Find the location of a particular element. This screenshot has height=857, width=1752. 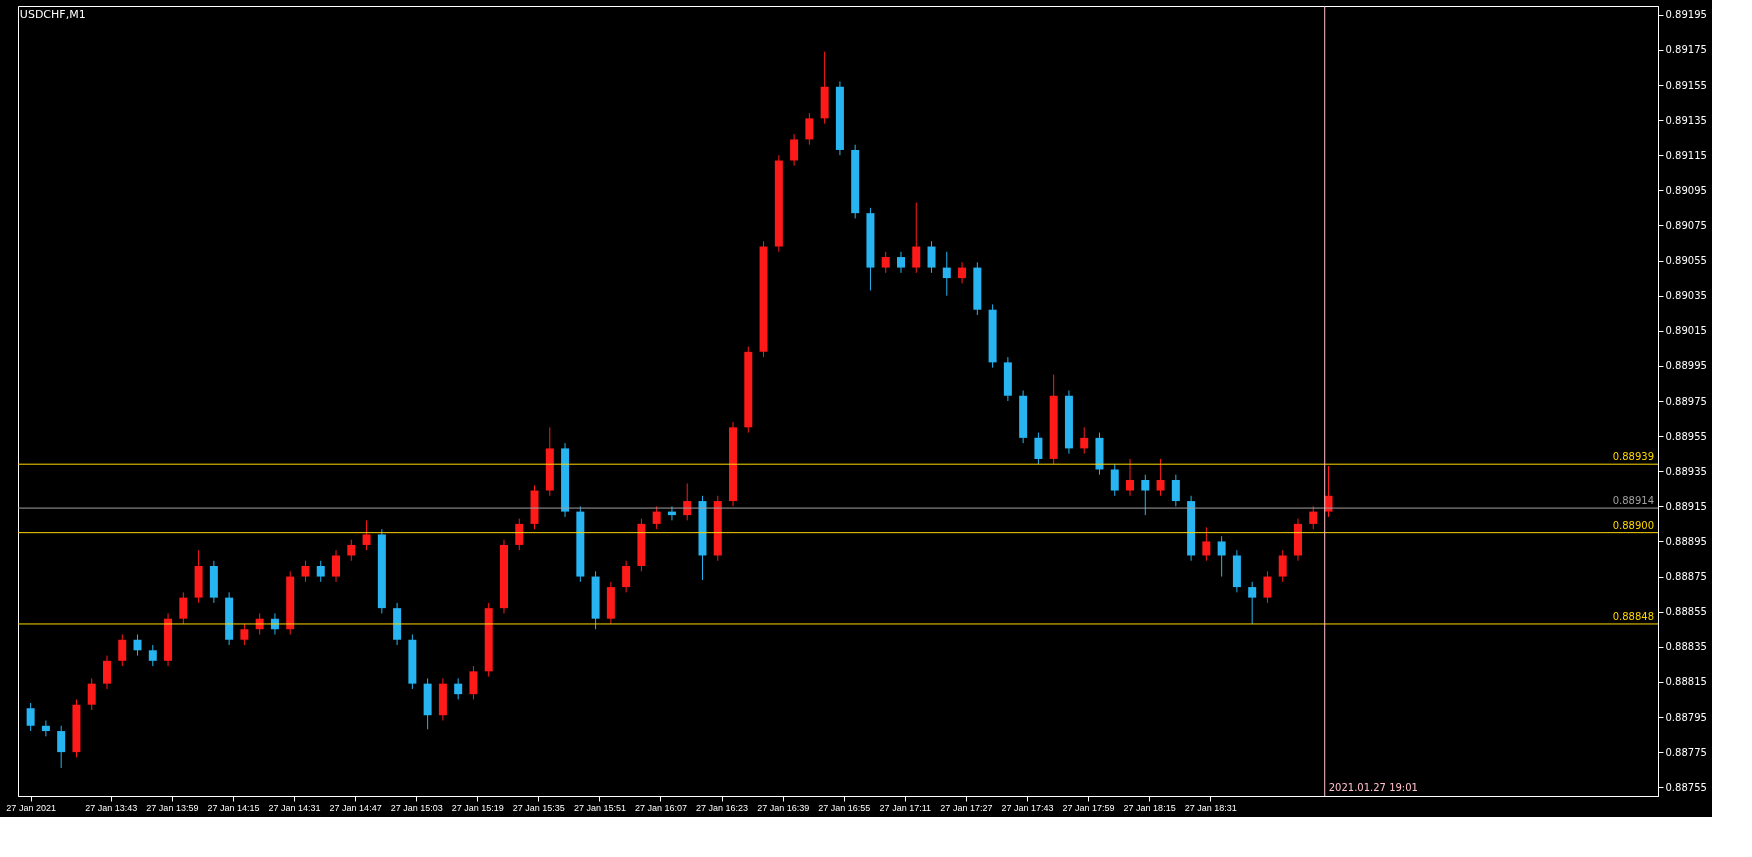

x-tick-label: 27 Jan 14:31 is located at coordinates (294, 807).